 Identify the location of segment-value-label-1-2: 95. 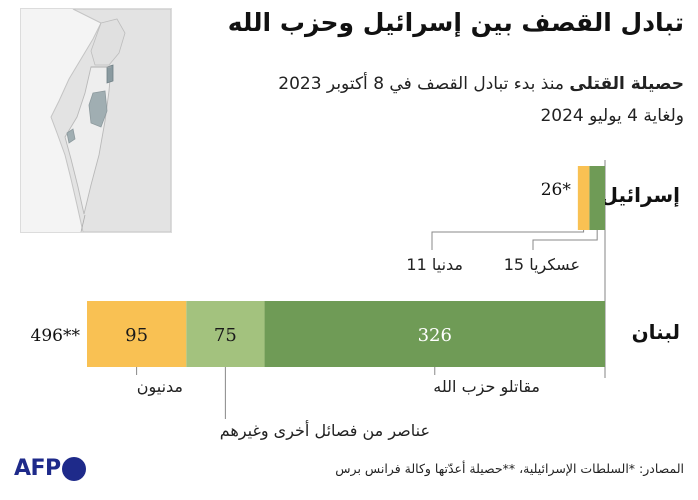
(136, 335).